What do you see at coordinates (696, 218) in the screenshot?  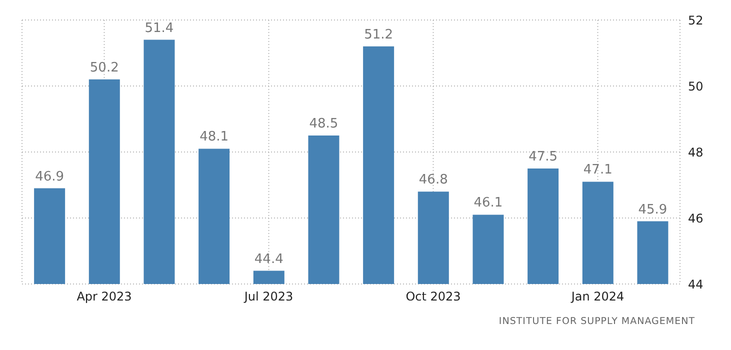 I see `y-tick-label: 46` at bounding box center [696, 218].